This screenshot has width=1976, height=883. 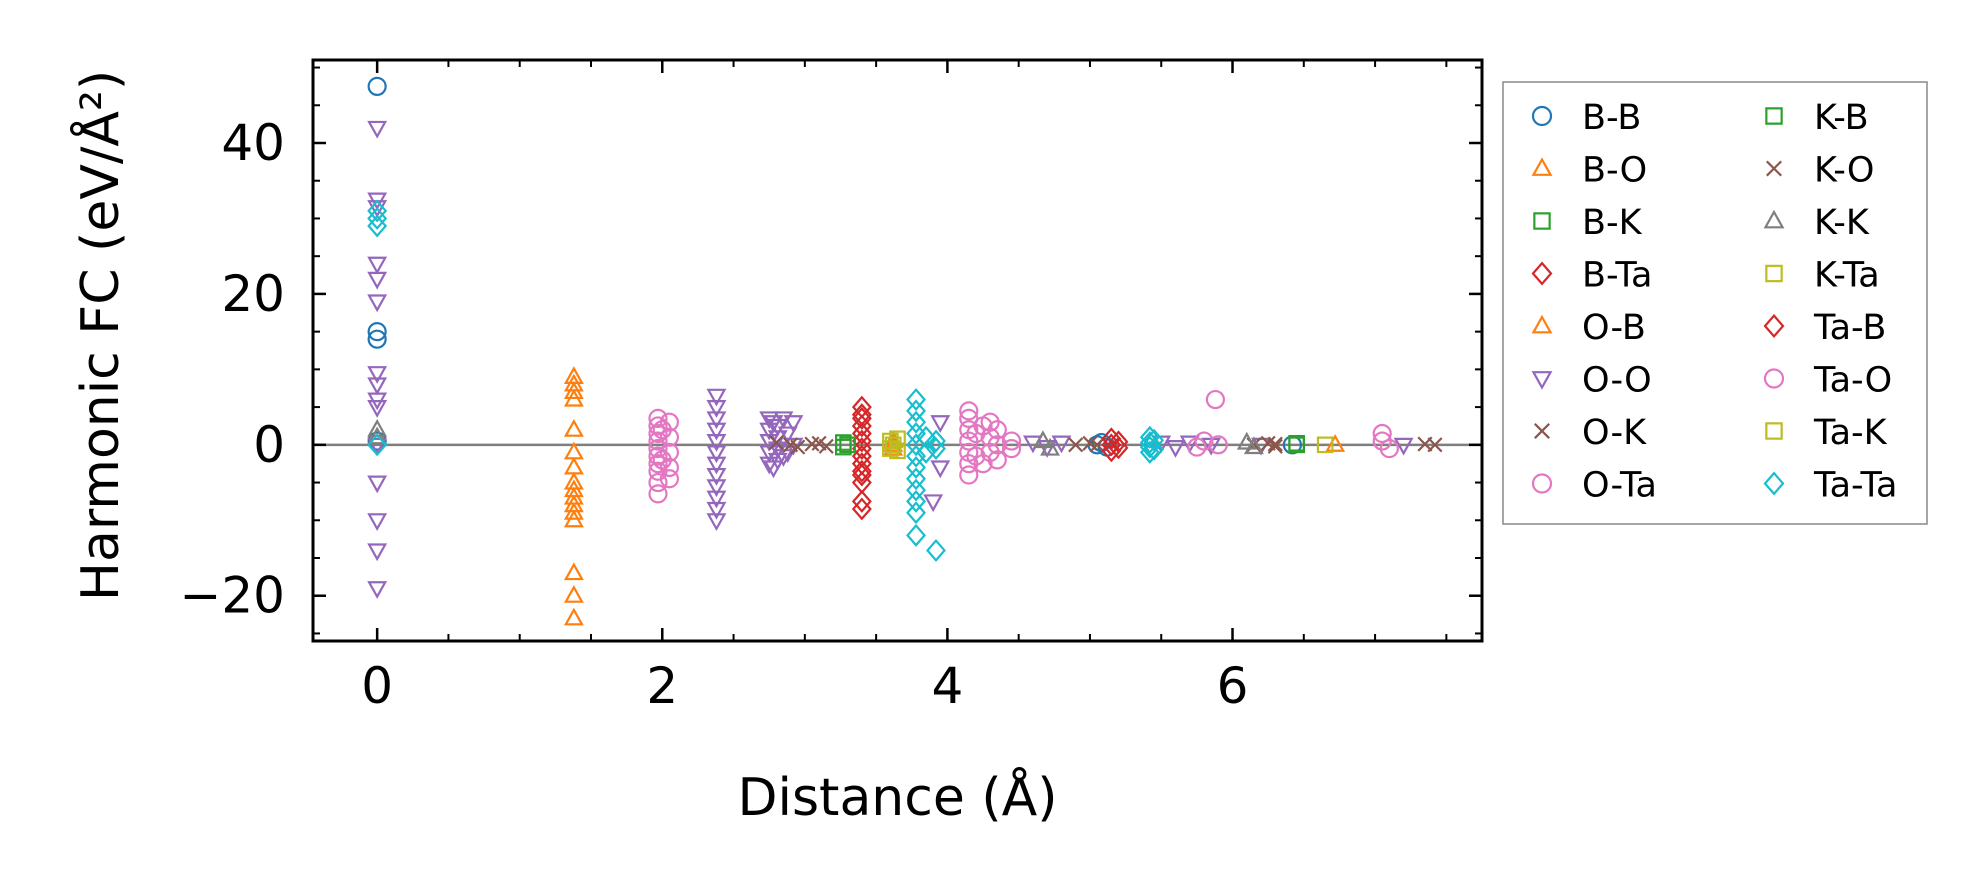 What do you see at coordinates (1542, 380) in the screenshot?
I see `legend-marker-O-O` at bounding box center [1542, 380].